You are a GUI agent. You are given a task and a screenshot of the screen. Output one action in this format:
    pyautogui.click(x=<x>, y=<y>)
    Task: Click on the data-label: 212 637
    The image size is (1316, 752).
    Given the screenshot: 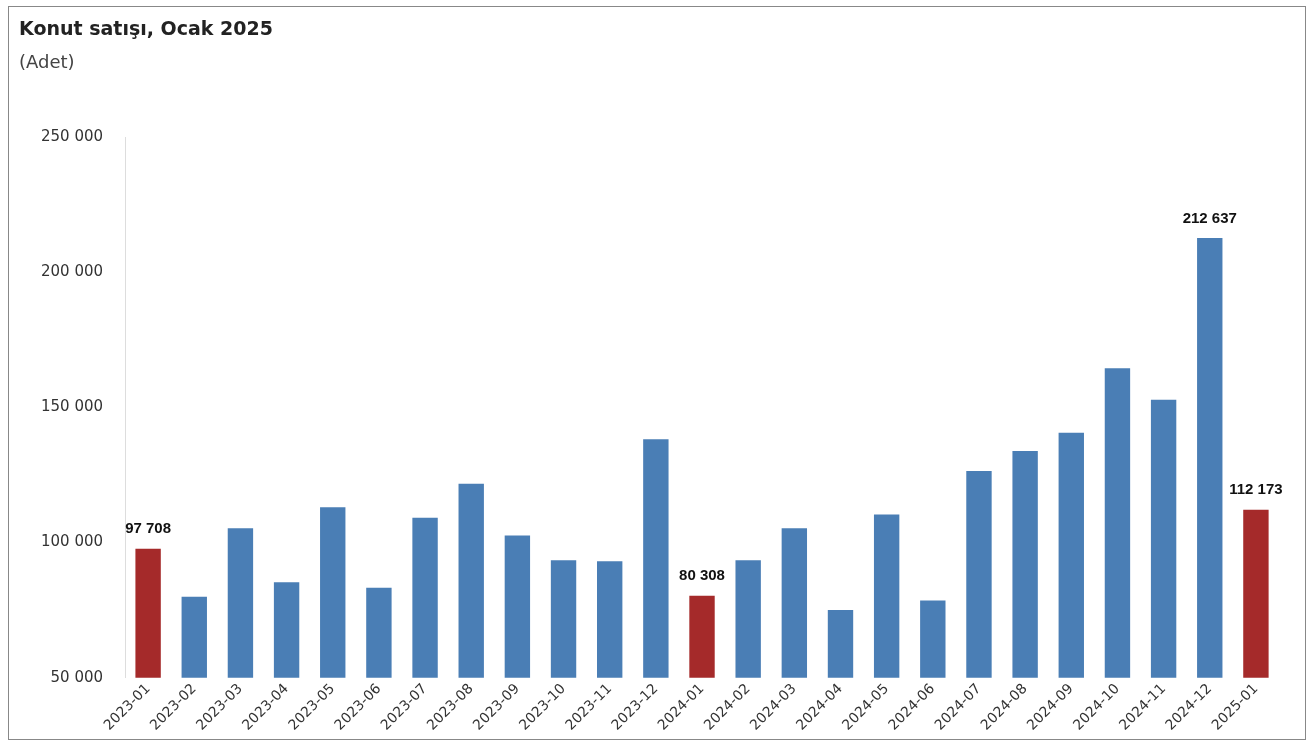 What is the action you would take?
    pyautogui.click(x=1209, y=217)
    